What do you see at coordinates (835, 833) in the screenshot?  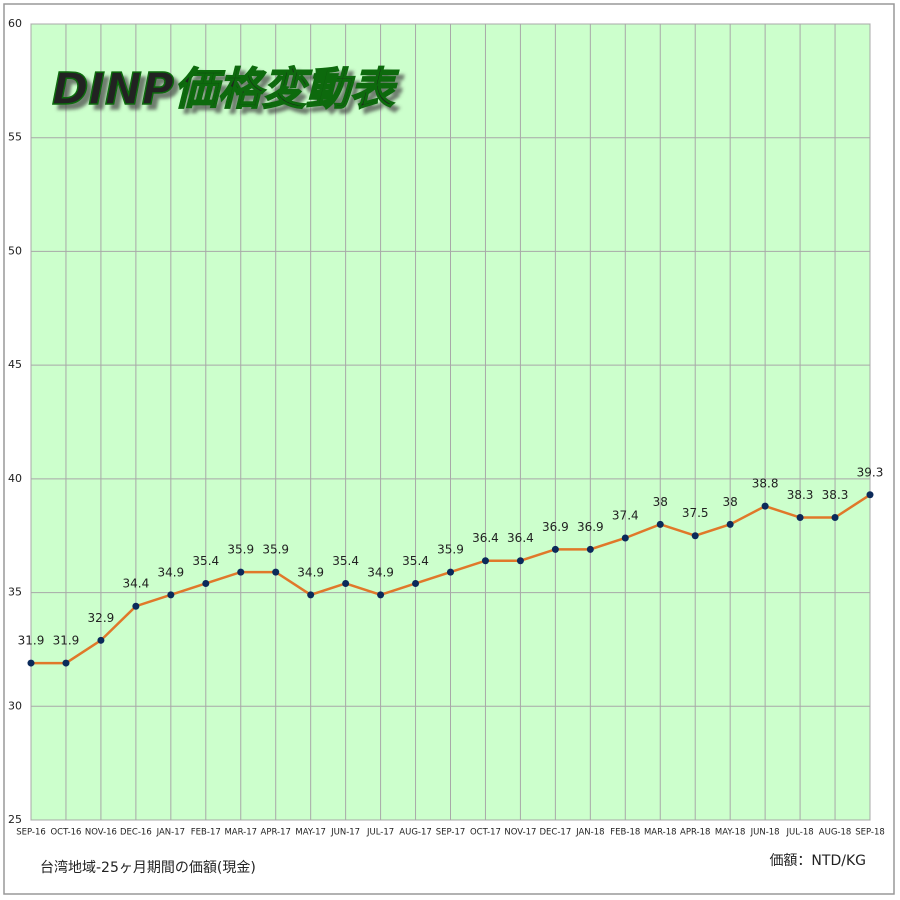 I see `x-tick-label: AUG-18` at bounding box center [835, 833].